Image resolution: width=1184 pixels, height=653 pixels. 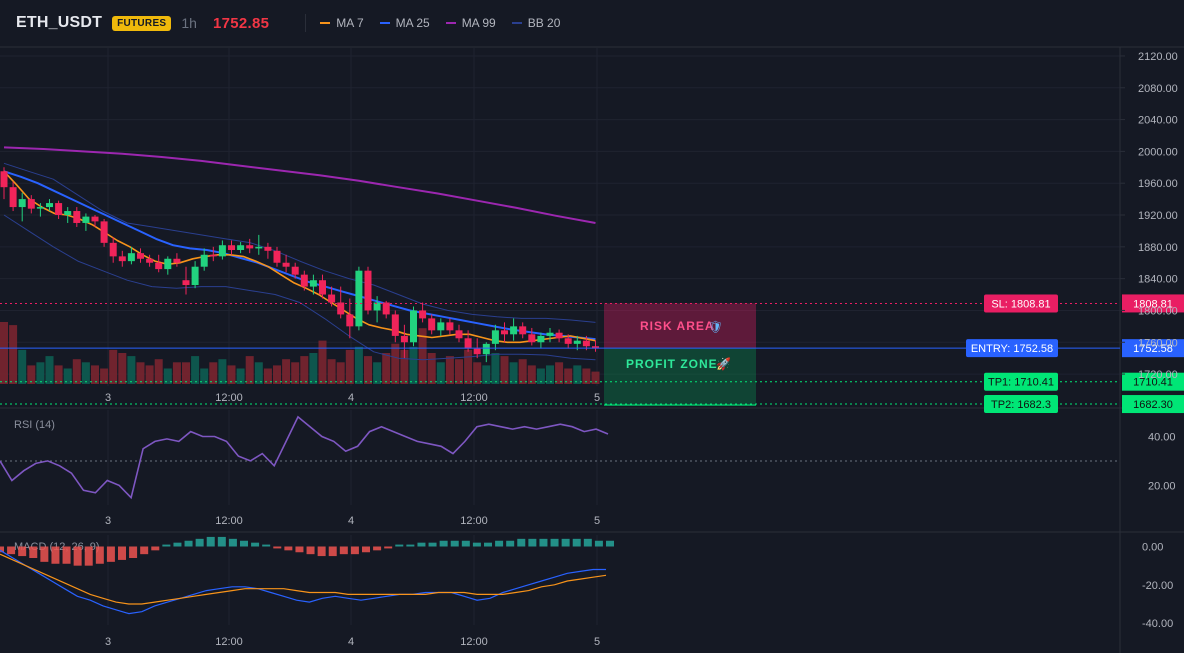 I want to click on macd-line, so click(x=303, y=582).